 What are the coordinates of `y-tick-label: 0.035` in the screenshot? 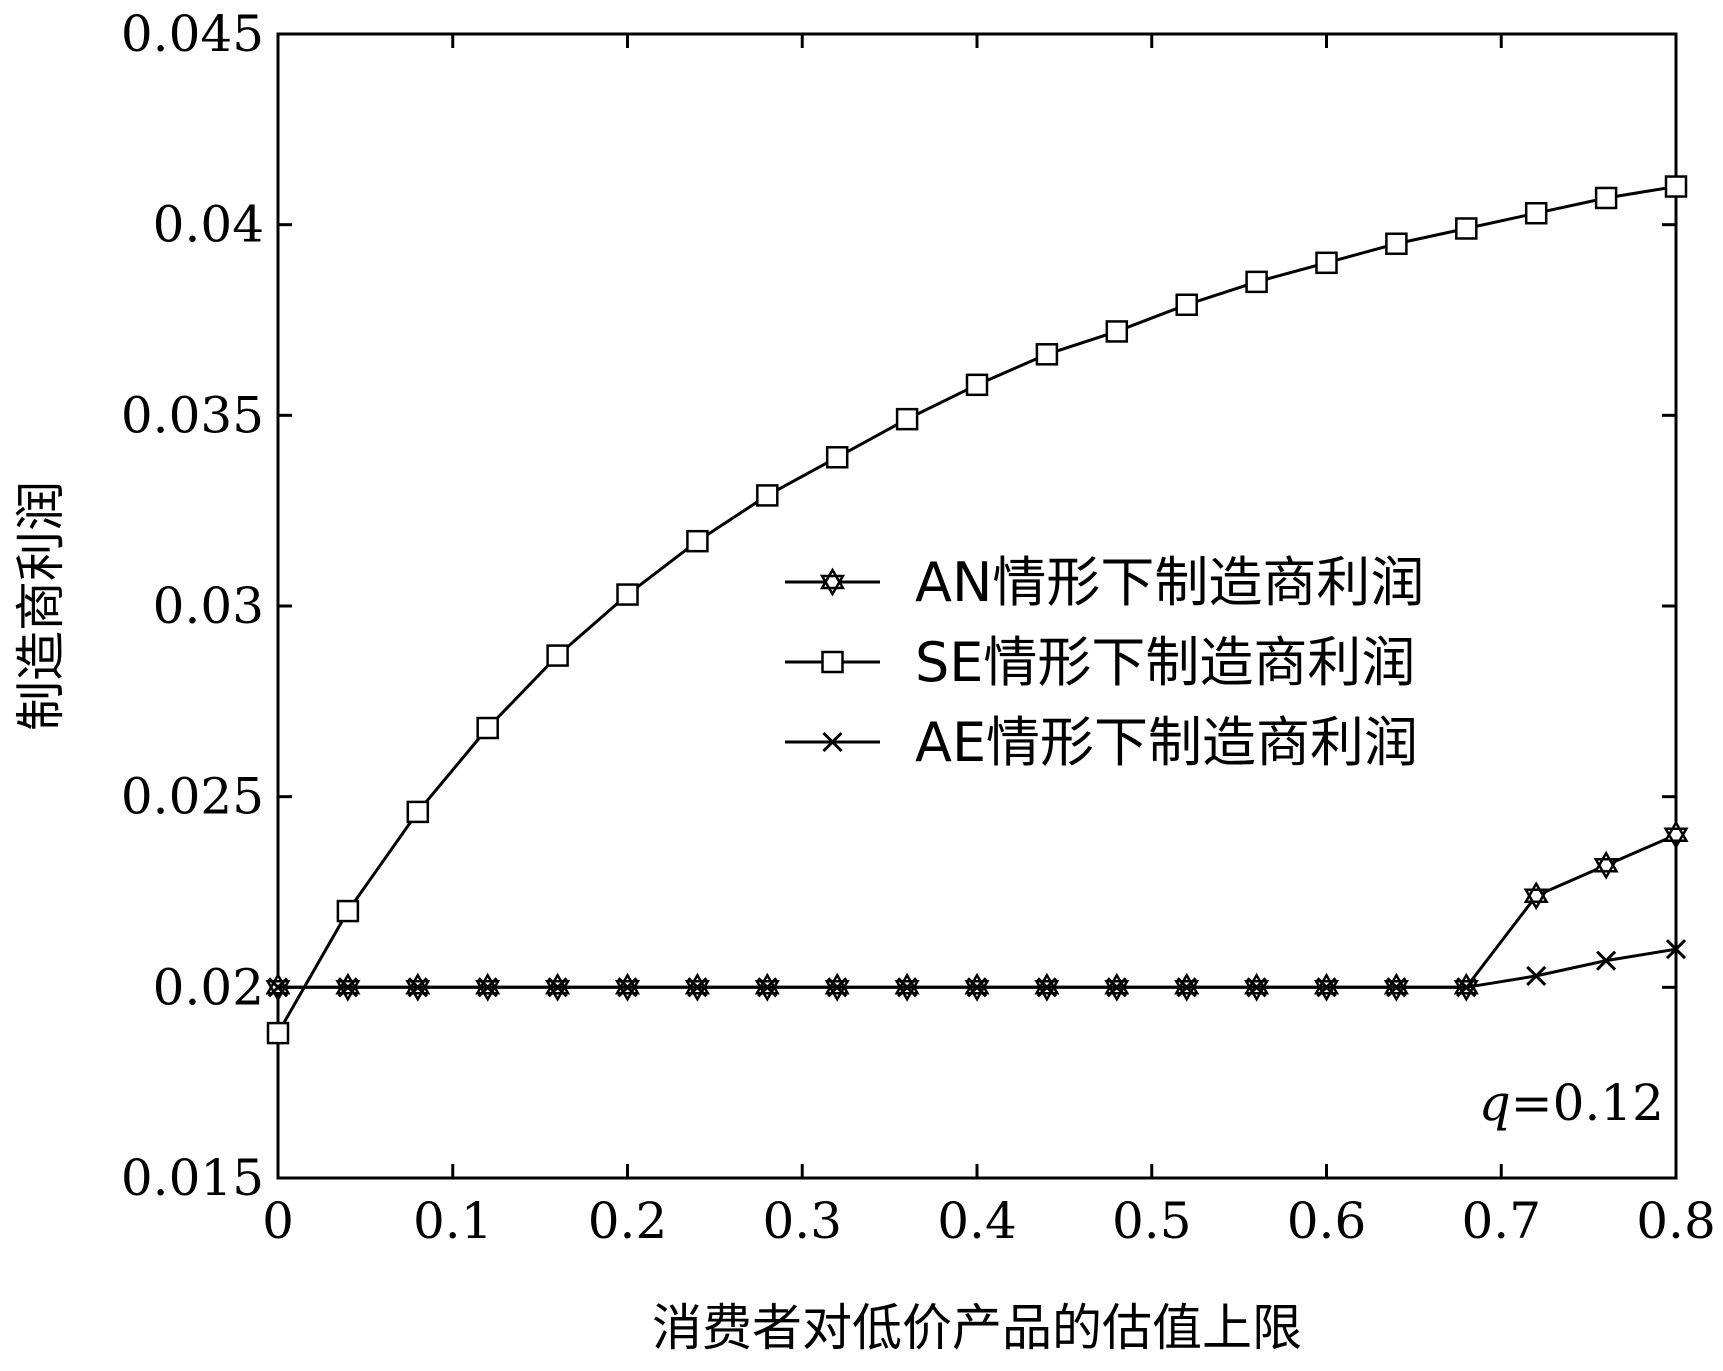 It's located at (192, 415).